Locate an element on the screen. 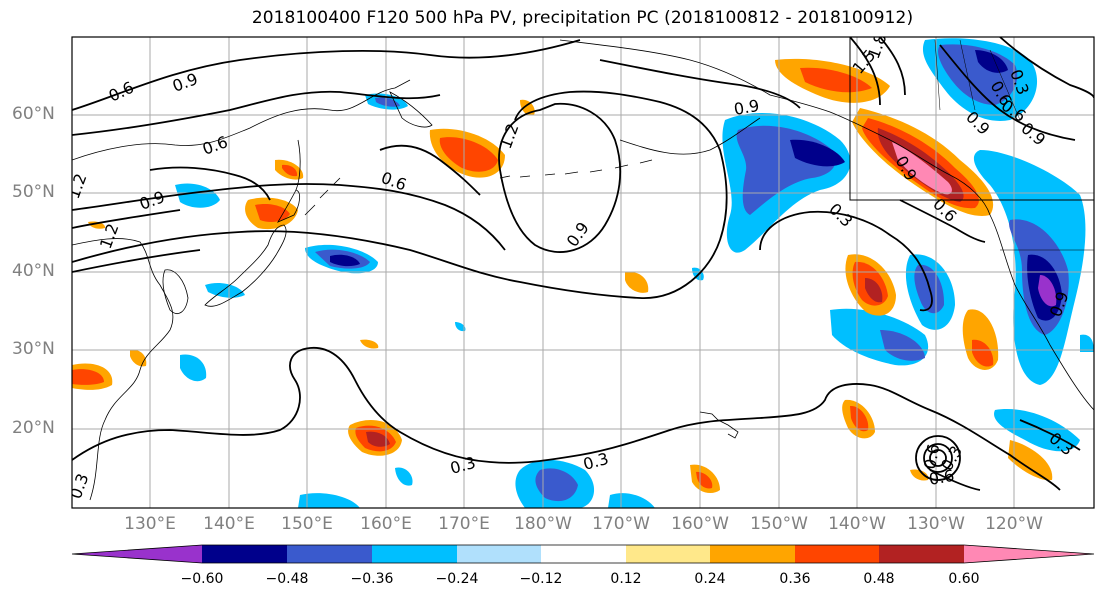  lat-label: 20°N is located at coordinates (33, 428).